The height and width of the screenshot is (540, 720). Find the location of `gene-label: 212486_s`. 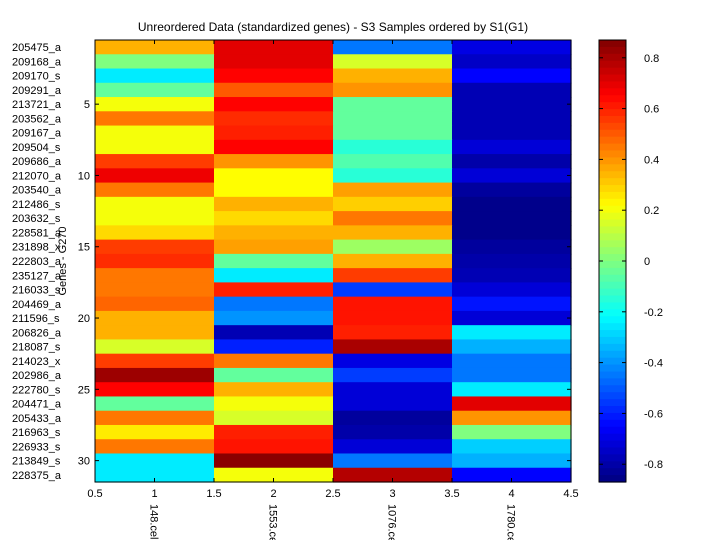

gene-label: 212486_s is located at coordinates (36, 205).